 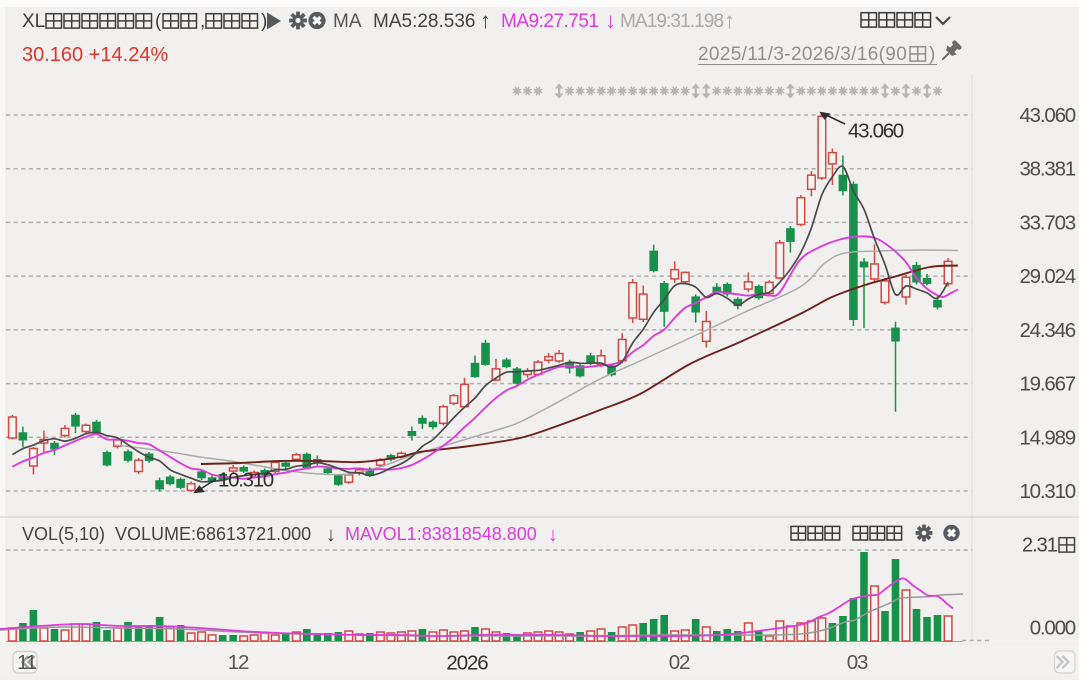 What do you see at coordinates (549, 21) in the screenshot?
I see `svg-text: MA9:27.751` at bounding box center [549, 21].